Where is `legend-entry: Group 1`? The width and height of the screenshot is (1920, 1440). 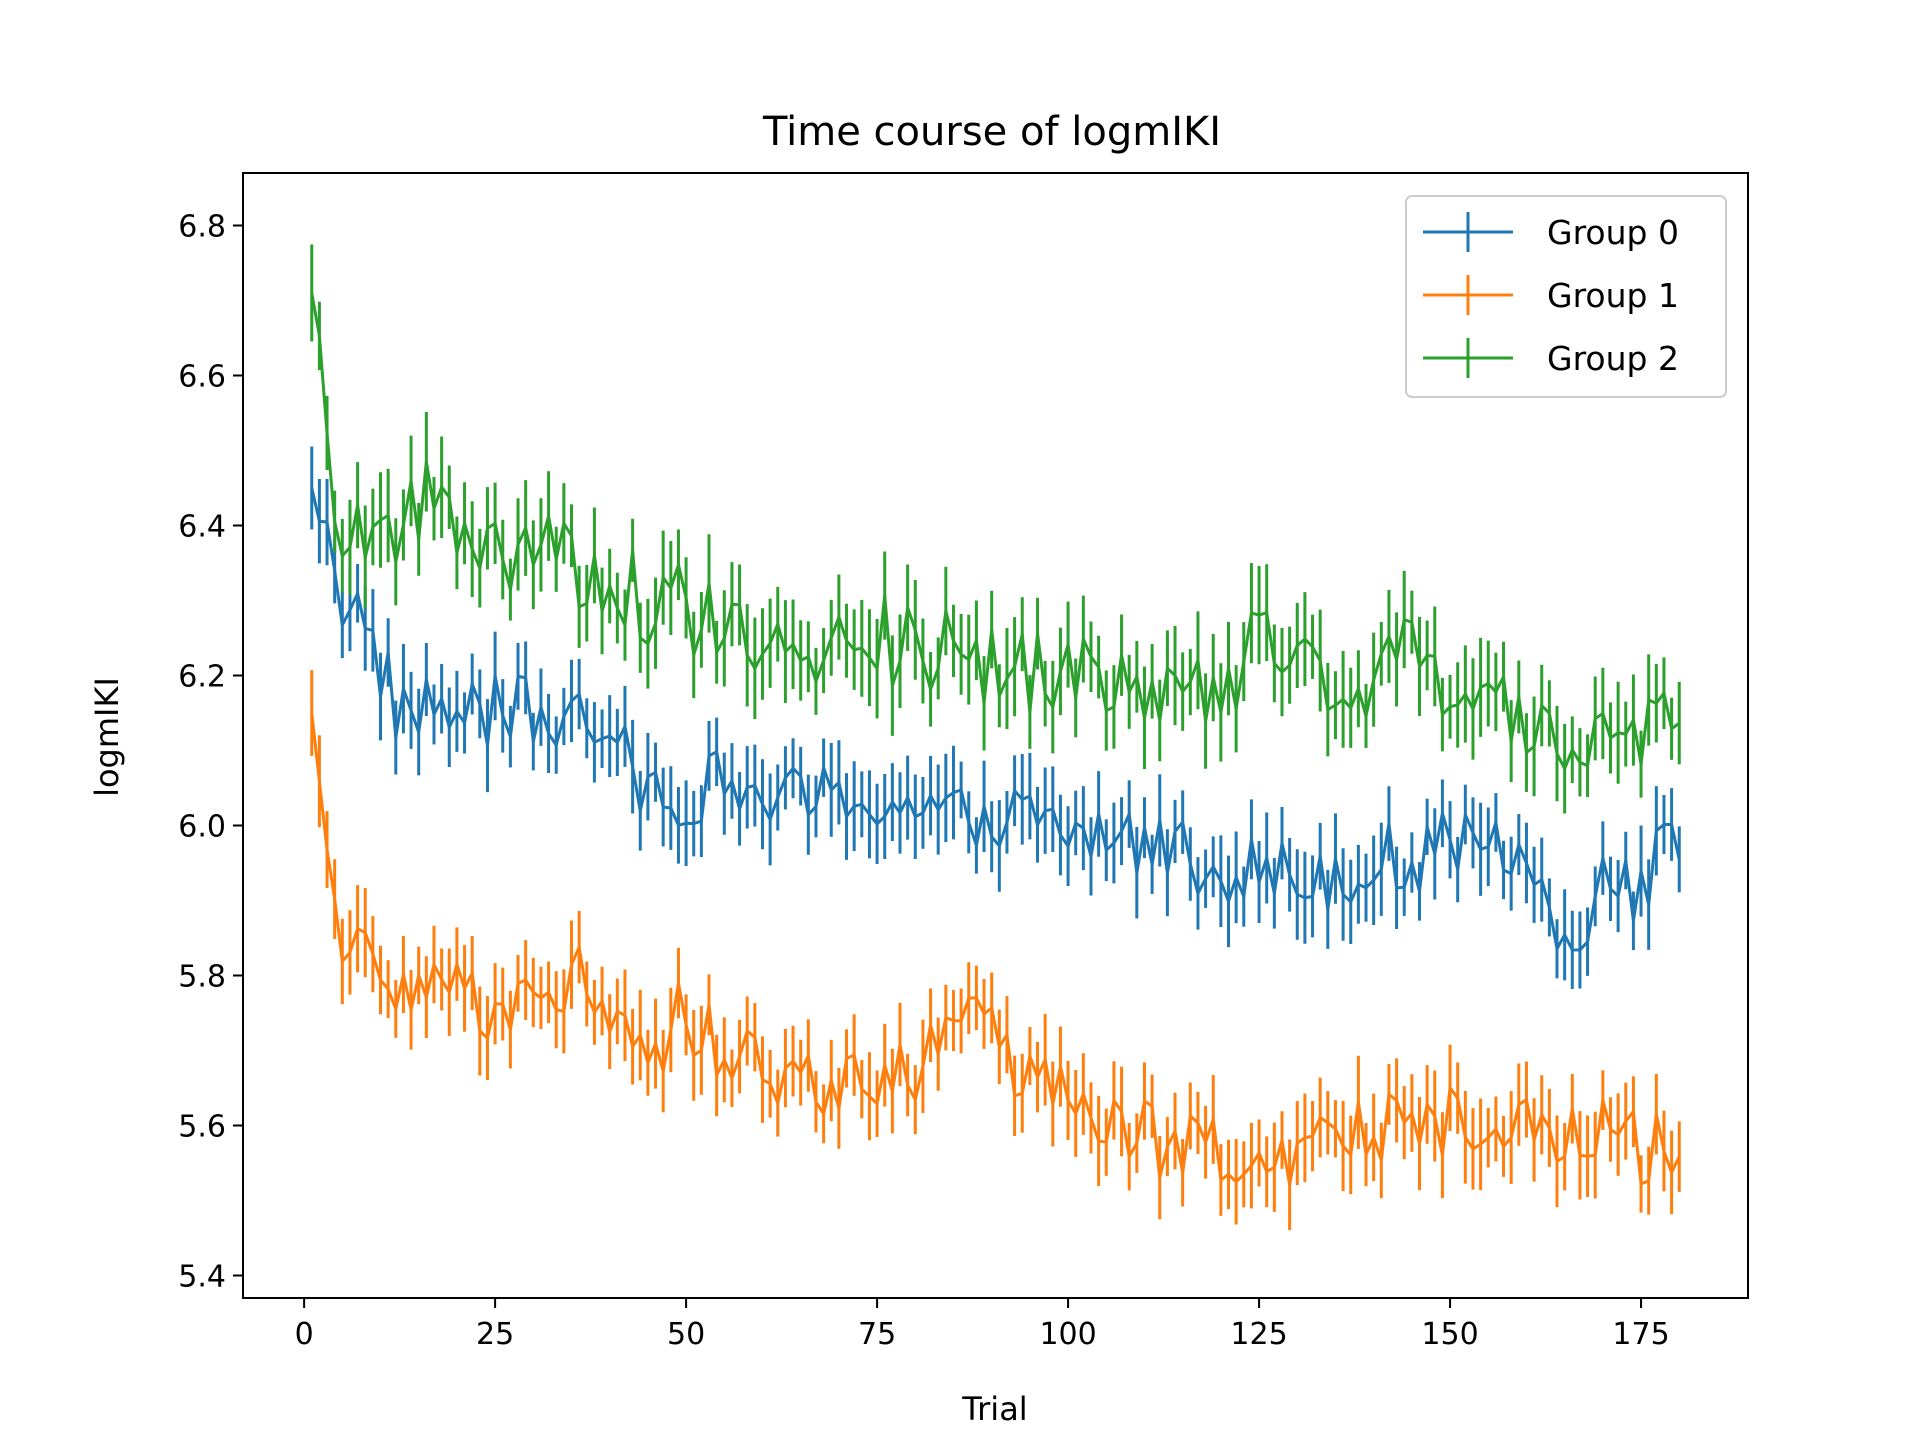
legend-entry: Group 1 is located at coordinates (1551, 295).